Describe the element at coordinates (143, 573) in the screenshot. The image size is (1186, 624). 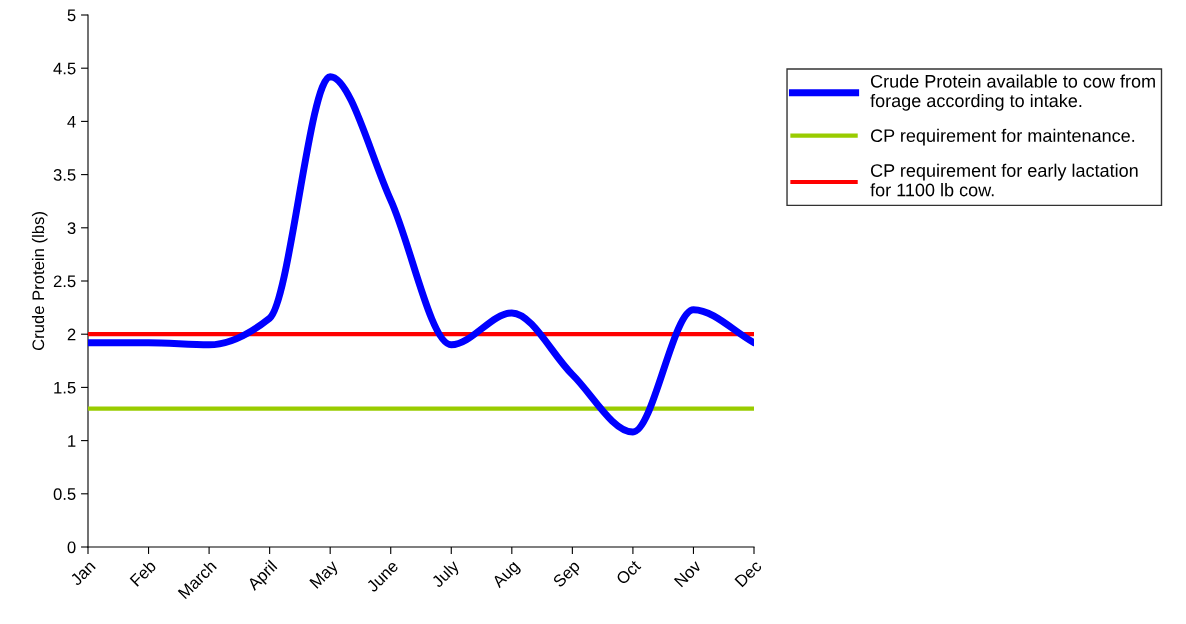
I see `x-tick-label: Feb` at that location.